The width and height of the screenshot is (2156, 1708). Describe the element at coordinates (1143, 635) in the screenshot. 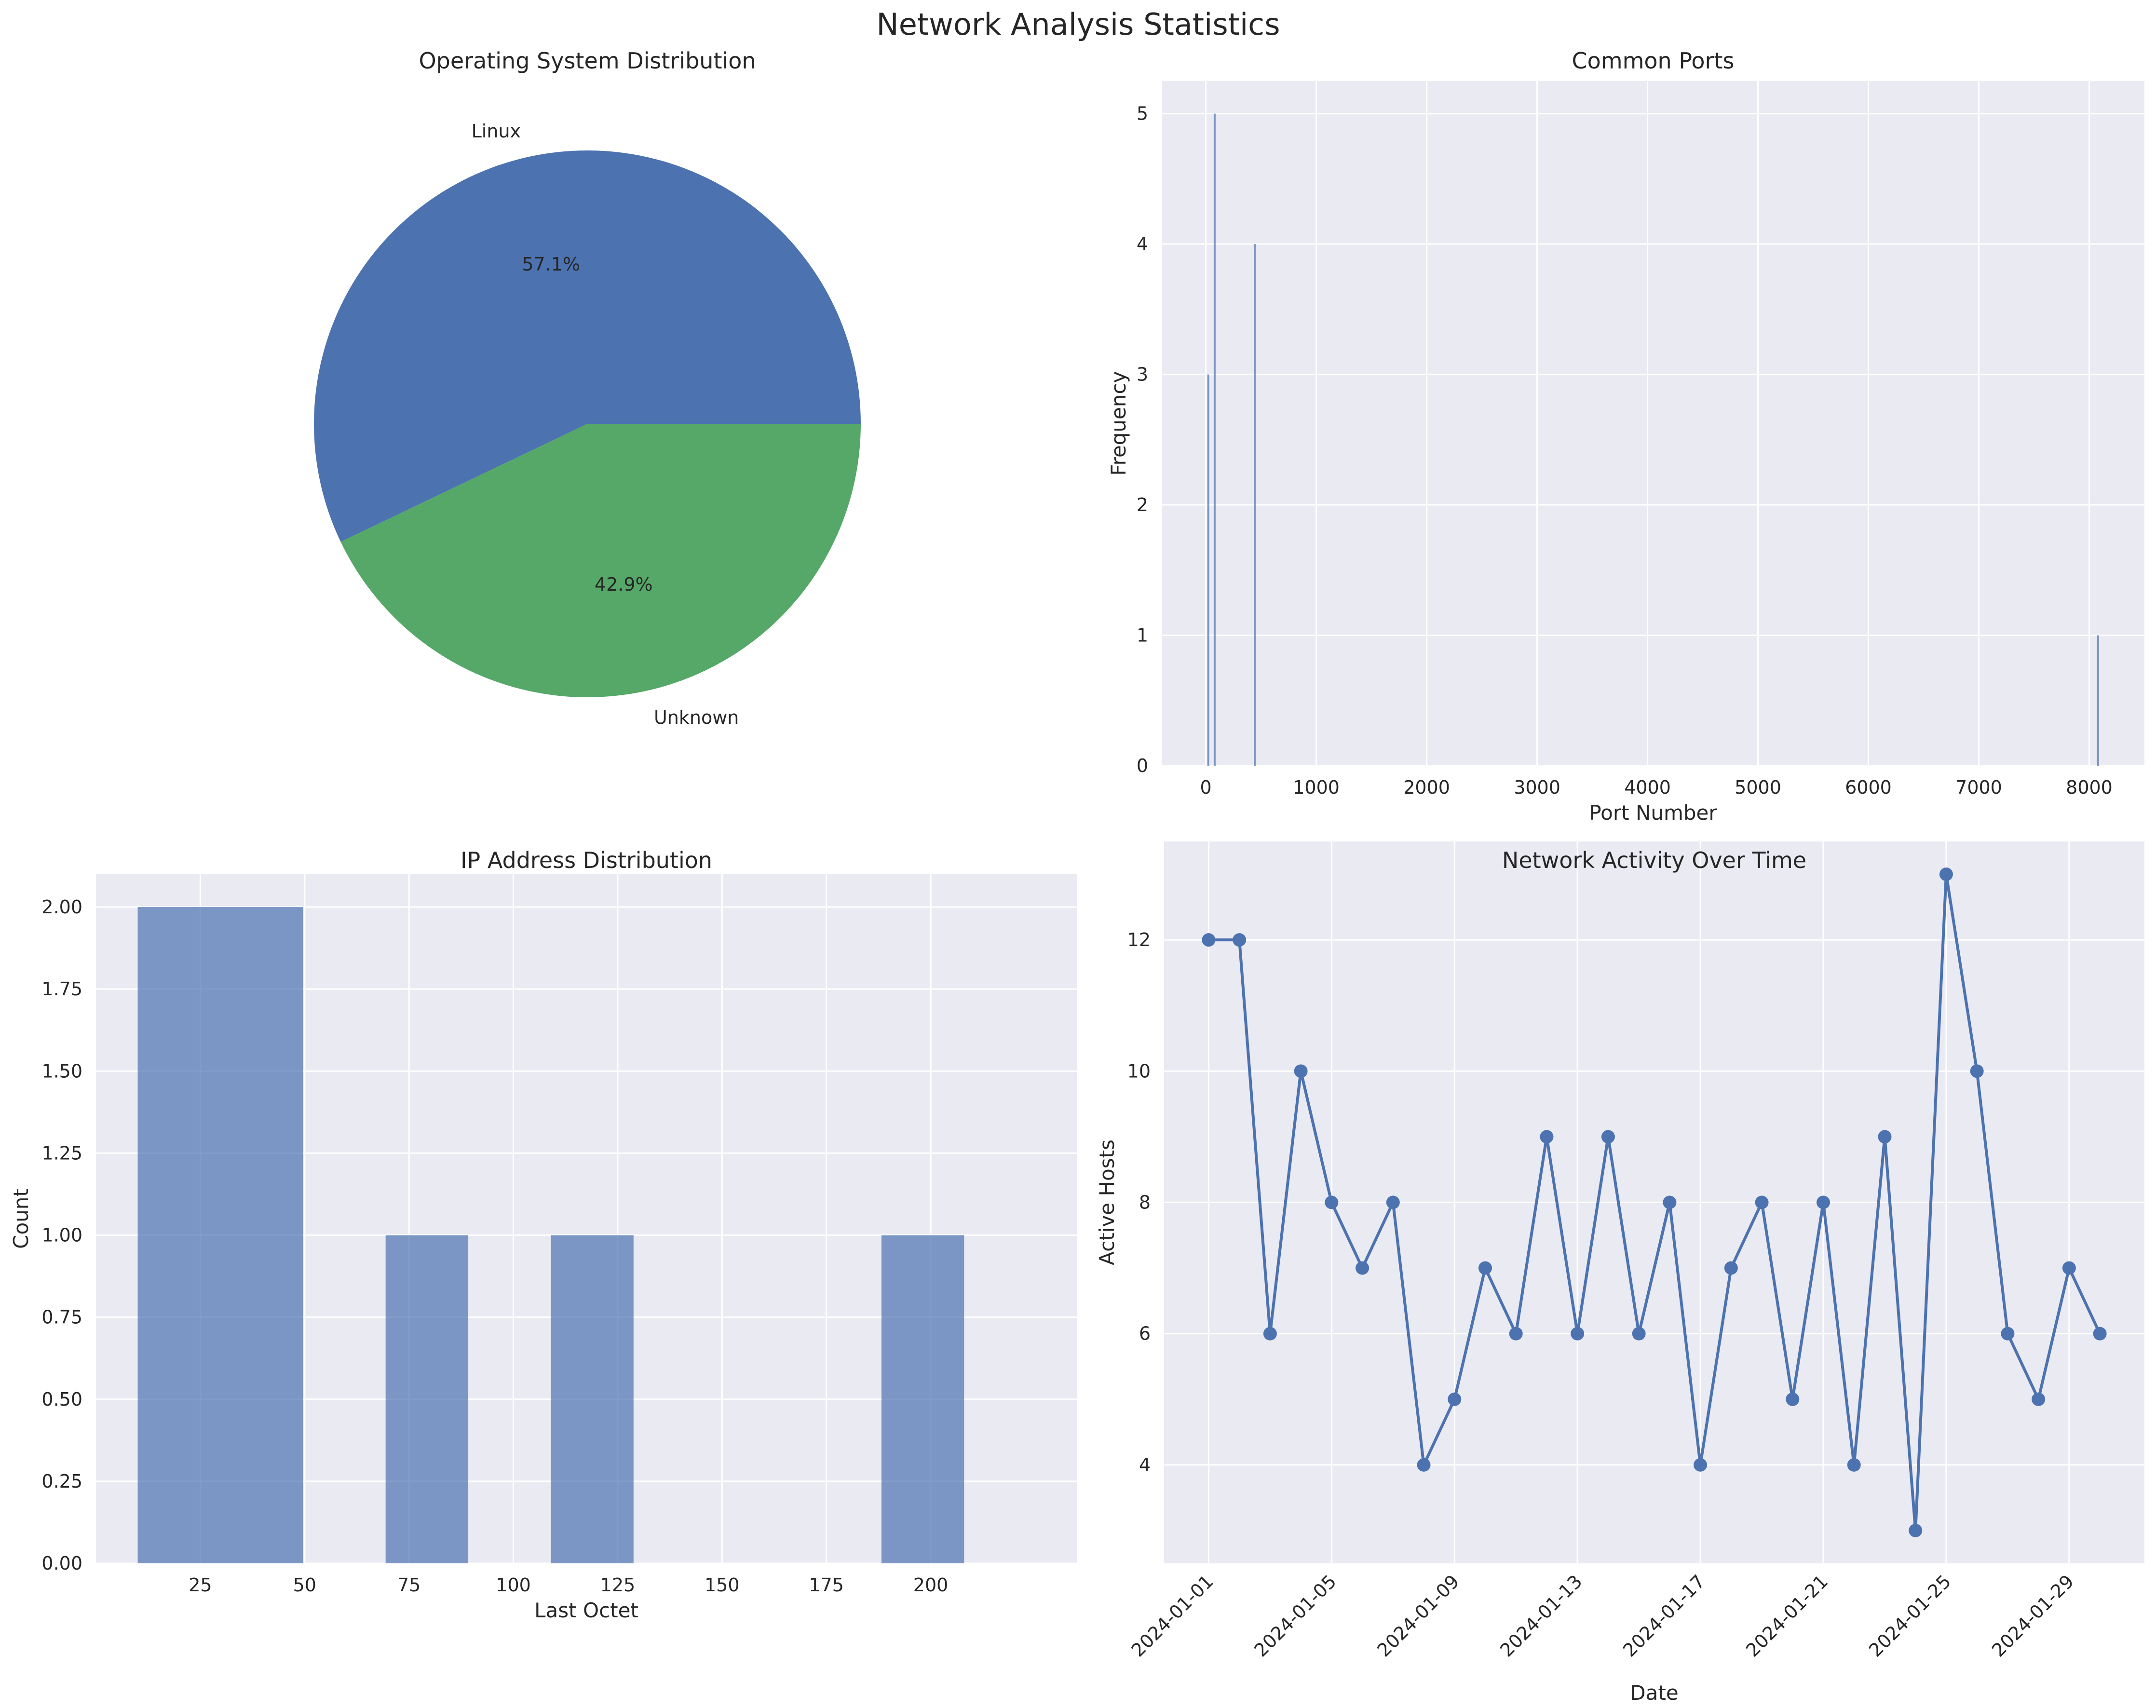

I see `ports-ytick-label: 1` at that location.